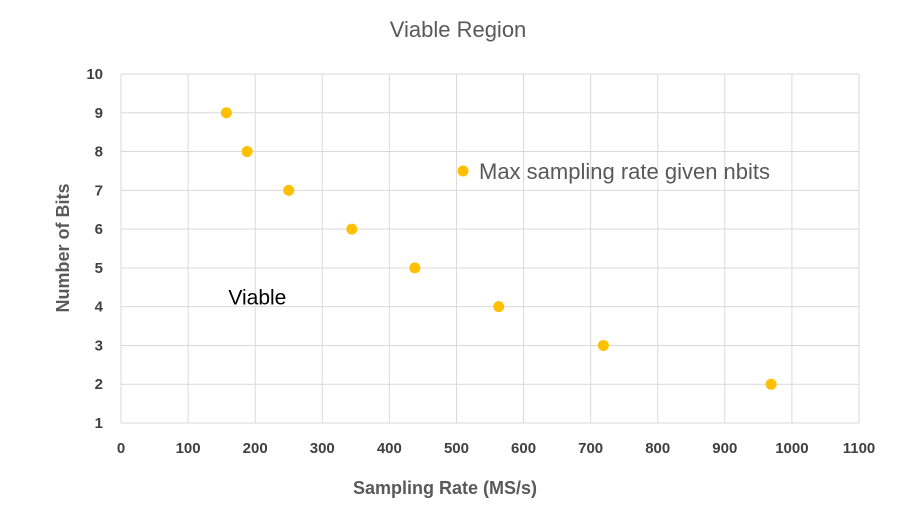 The width and height of the screenshot is (918, 516). What do you see at coordinates (657, 448) in the screenshot?
I see `x-tick-label: 800` at bounding box center [657, 448].